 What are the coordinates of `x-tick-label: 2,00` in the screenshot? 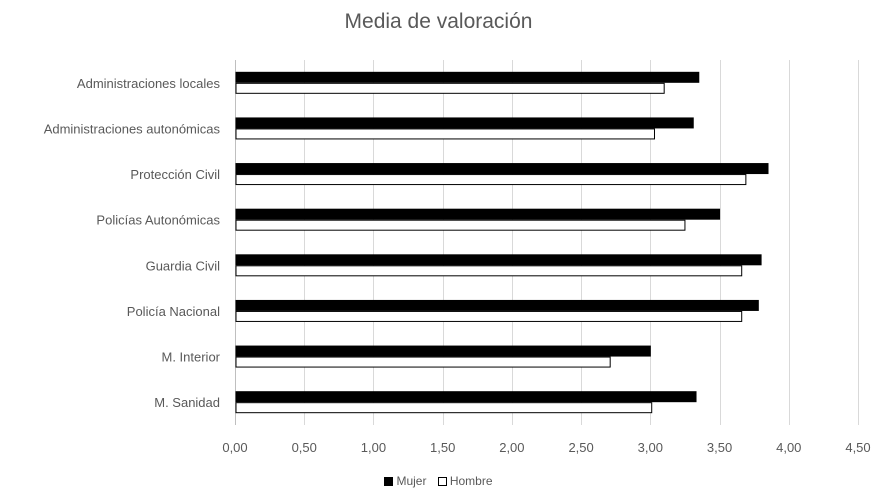 It's located at (511, 447).